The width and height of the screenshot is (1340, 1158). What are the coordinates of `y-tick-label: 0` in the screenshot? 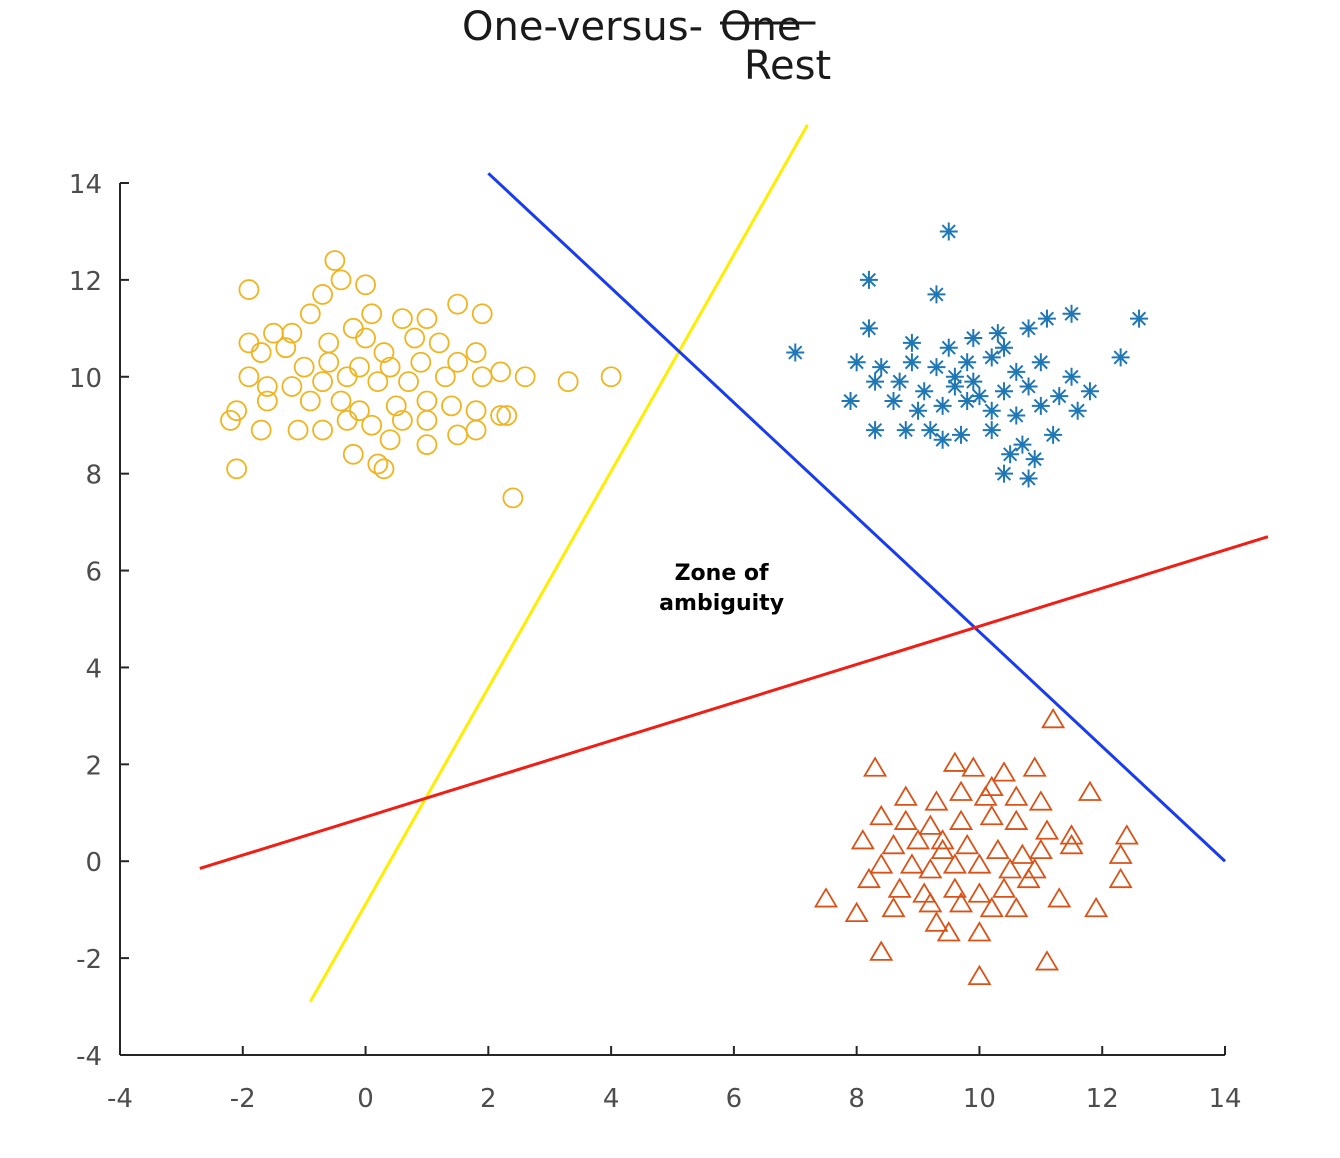 It's located at (93, 863).